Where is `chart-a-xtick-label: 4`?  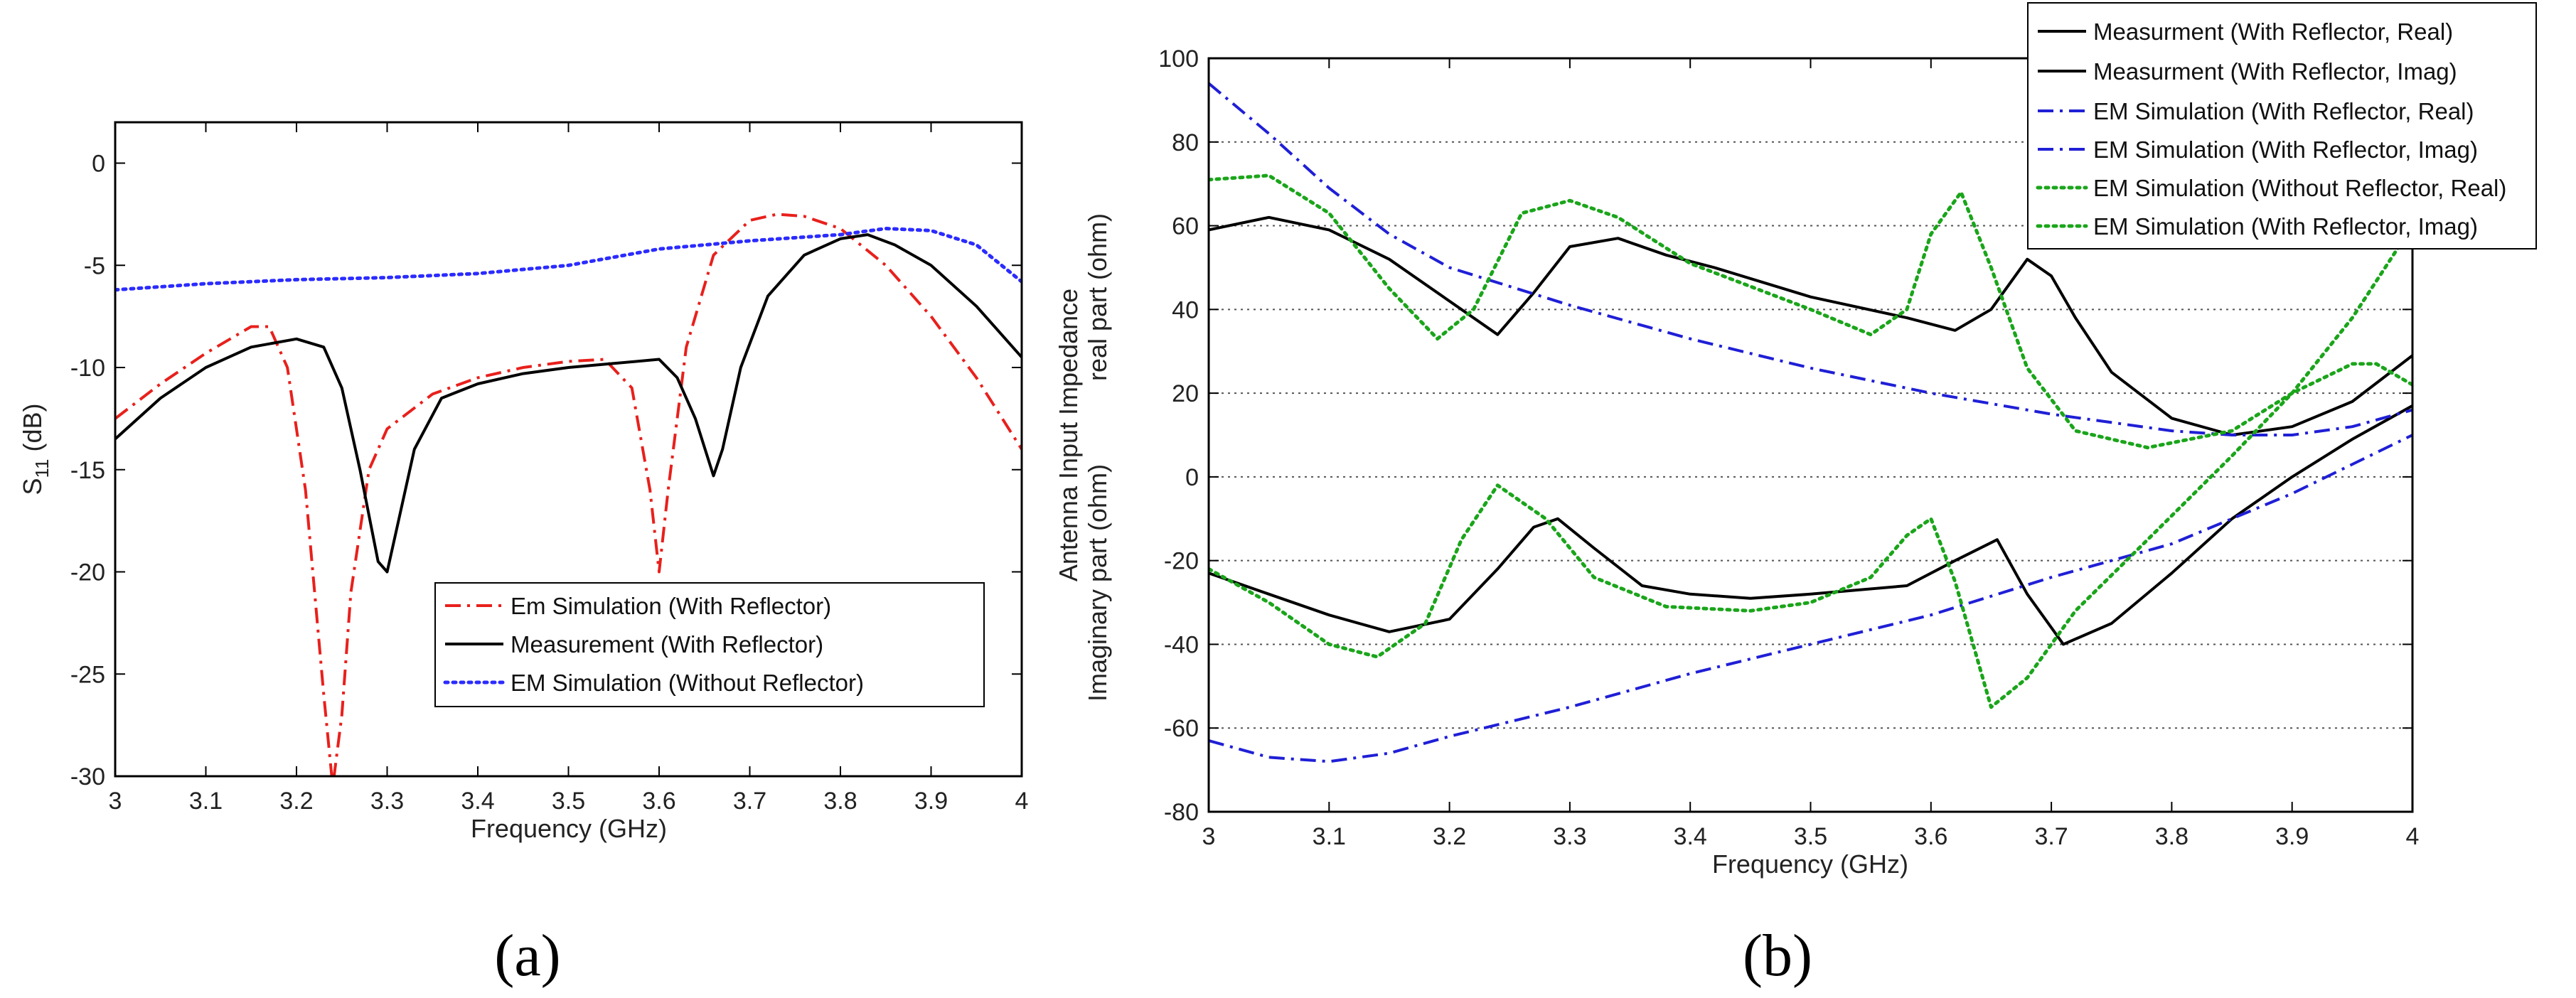 chart-a-xtick-label: 4 is located at coordinates (1022, 801).